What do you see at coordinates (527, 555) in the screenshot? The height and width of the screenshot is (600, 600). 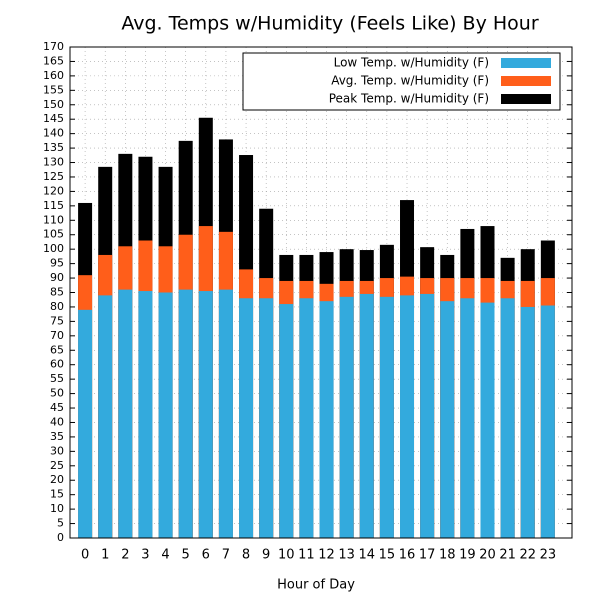 I see `x-tick-label: 22` at bounding box center [527, 555].